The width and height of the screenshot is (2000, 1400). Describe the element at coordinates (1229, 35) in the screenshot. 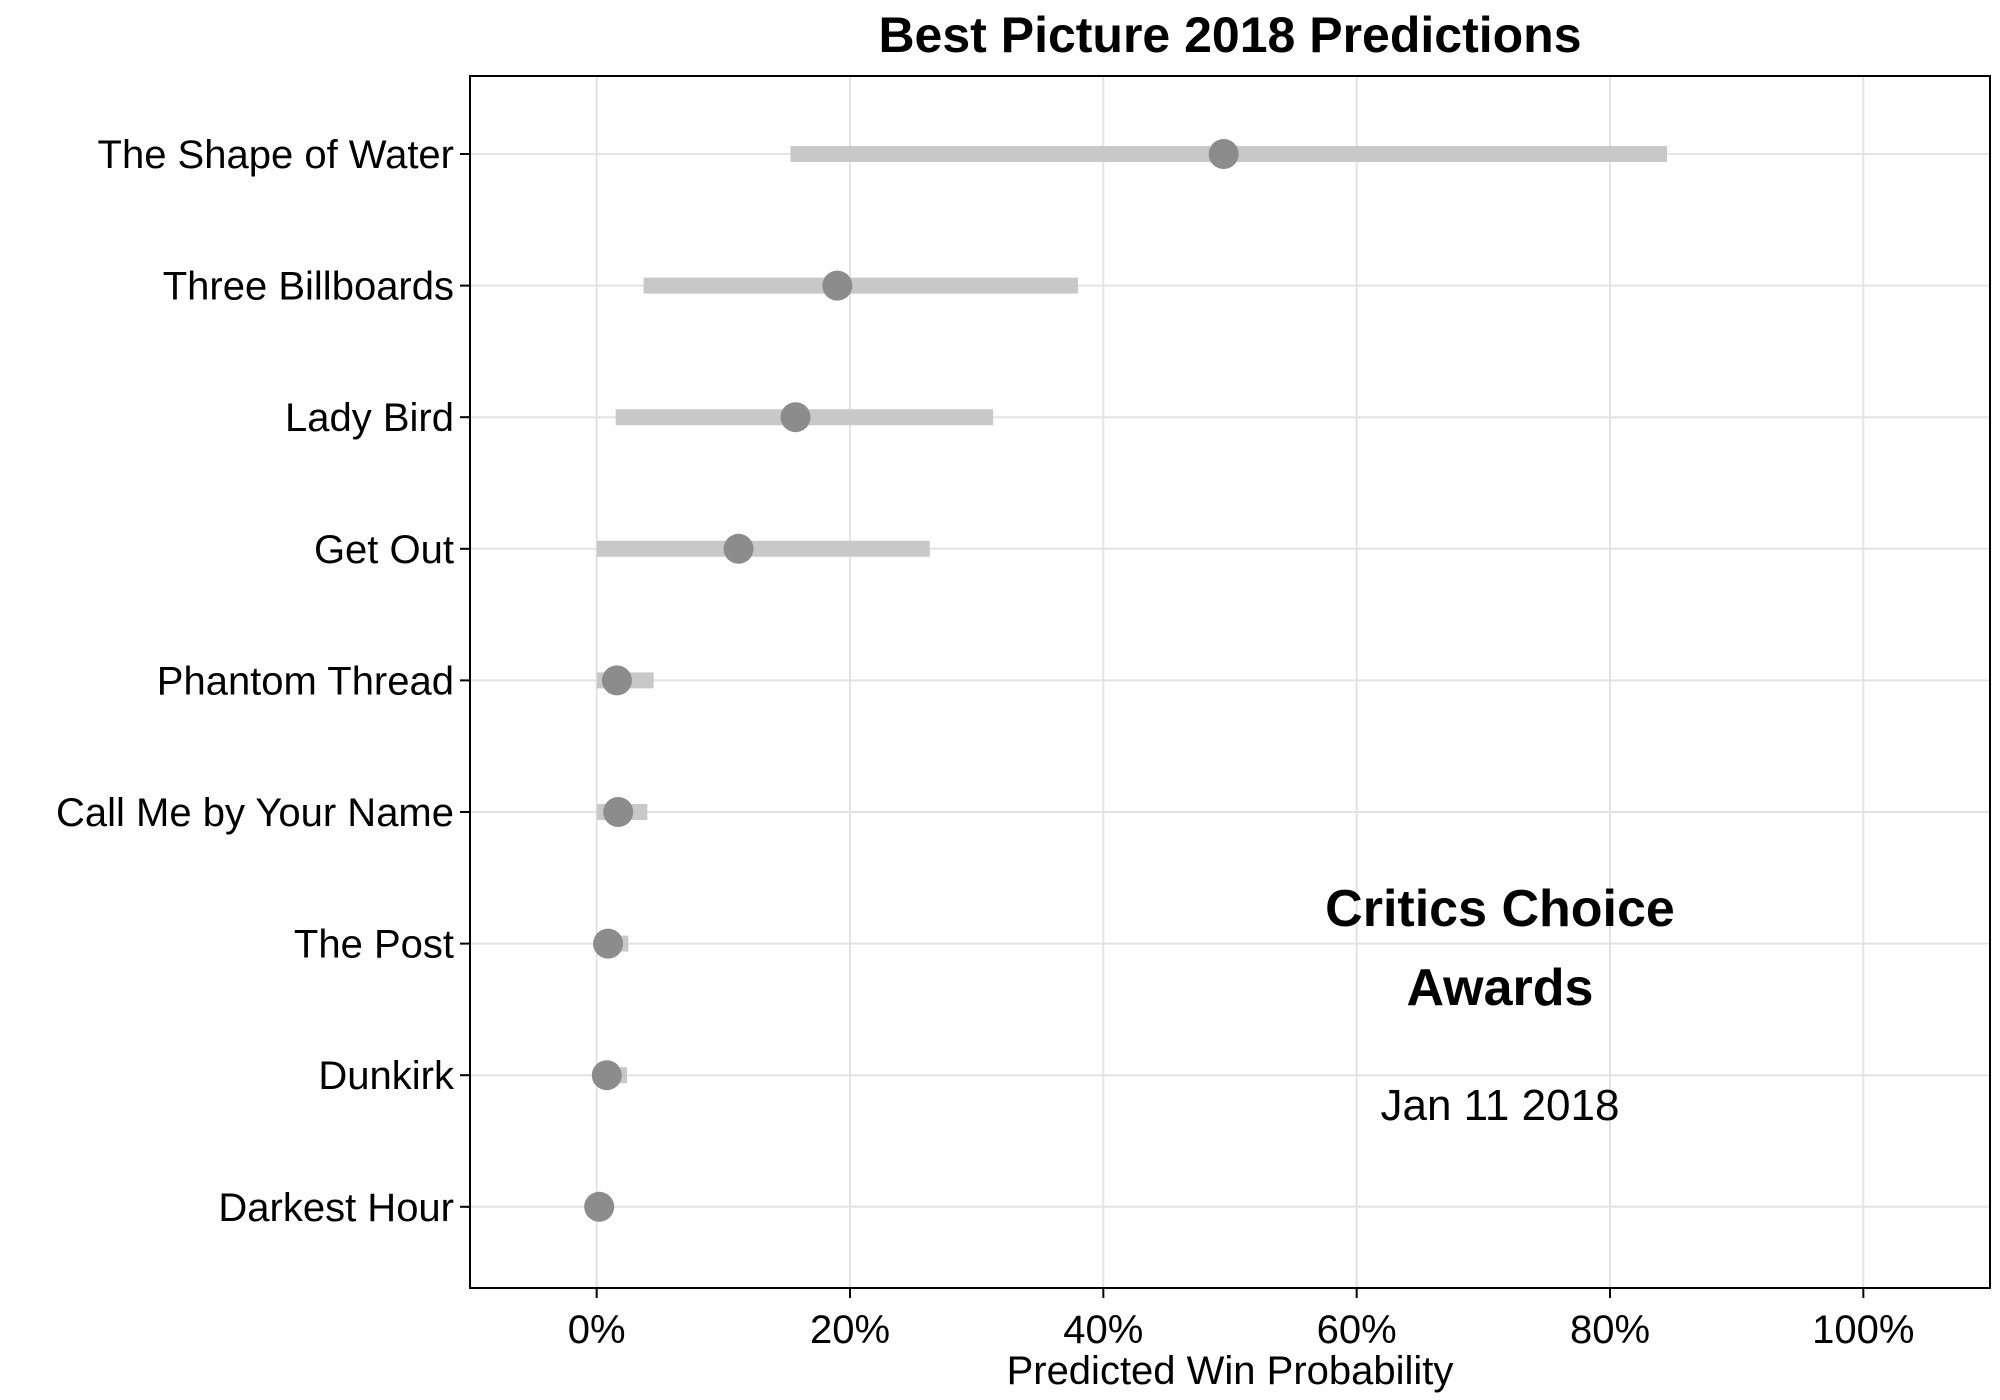

I see `chart-title: Best Picture 2018 Predictions` at that location.